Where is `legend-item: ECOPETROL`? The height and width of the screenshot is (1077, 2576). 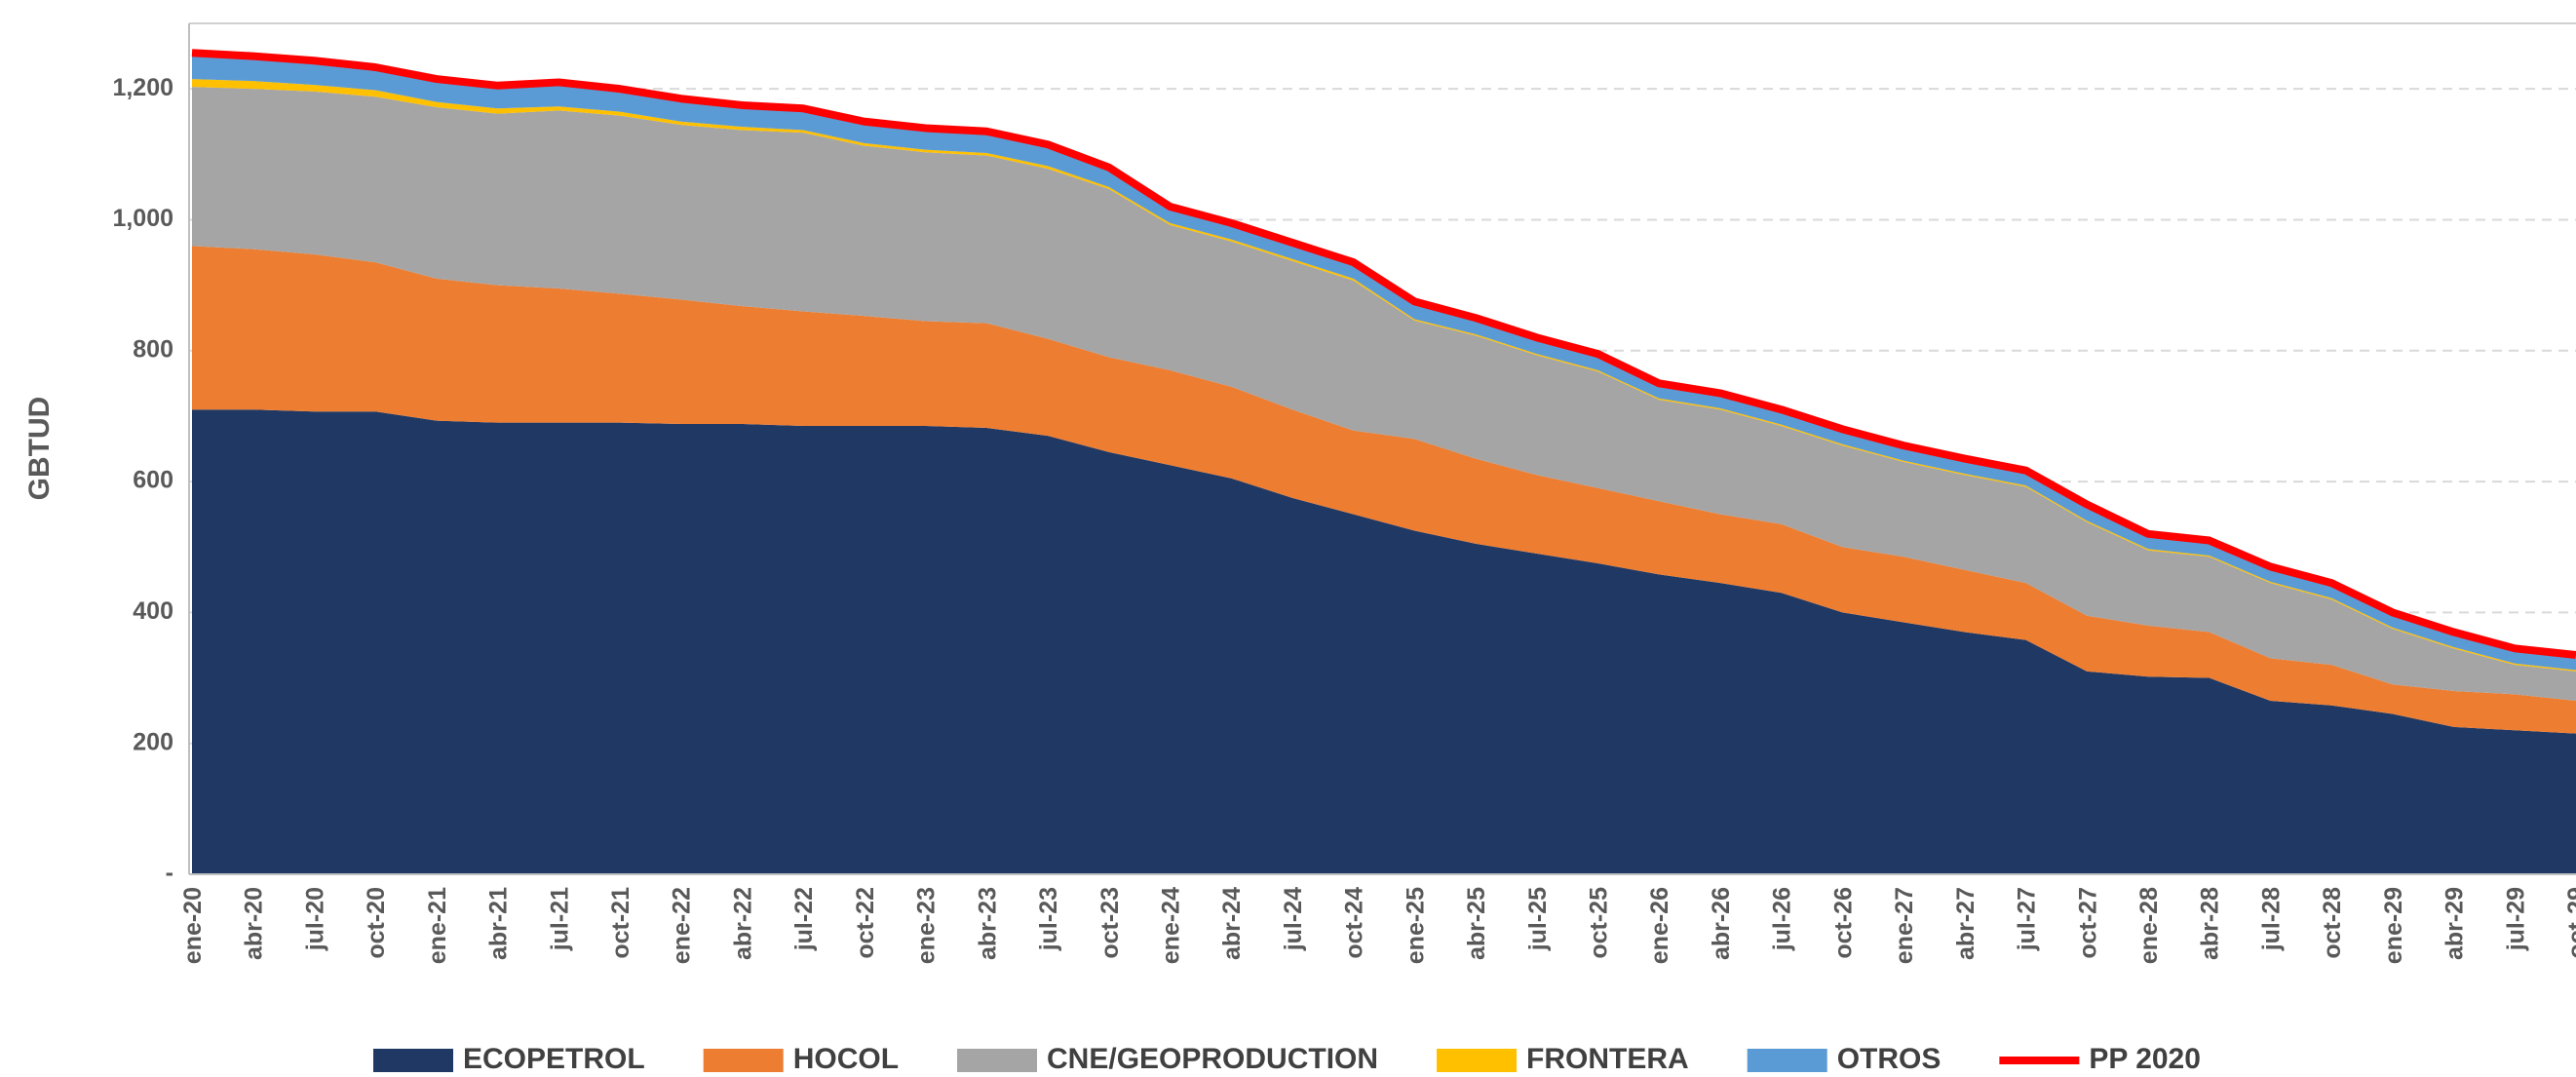
legend-item: ECOPETROL is located at coordinates (509, 1059).